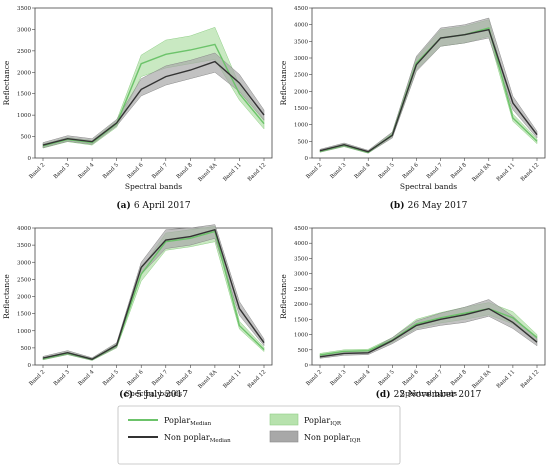 The height and width of the screenshot is (471, 550). What do you see at coordinates (153, 205) in the screenshot?
I see `panel-caption: (a) 6 April 2017` at bounding box center [153, 205].